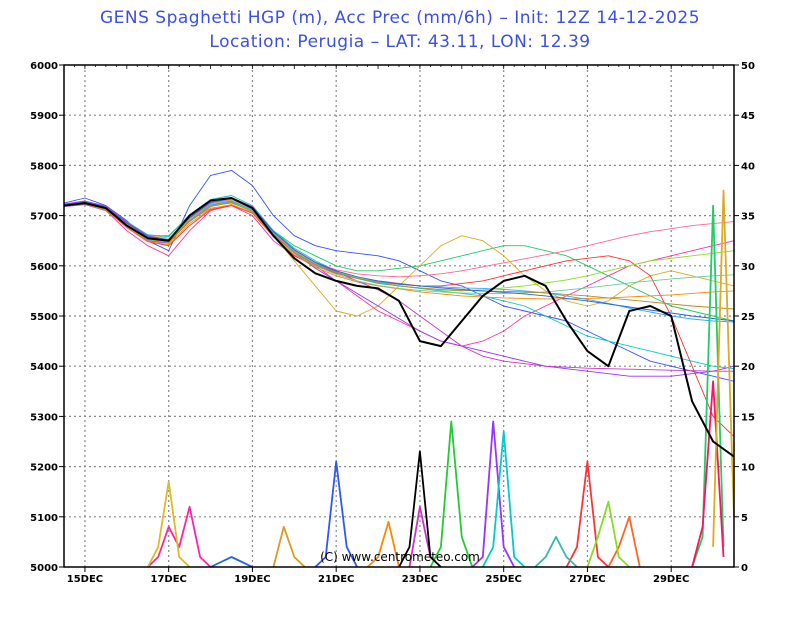 The height and width of the screenshot is (618, 800). I want to click on y-left-tick-label: 5100, so click(44, 518).